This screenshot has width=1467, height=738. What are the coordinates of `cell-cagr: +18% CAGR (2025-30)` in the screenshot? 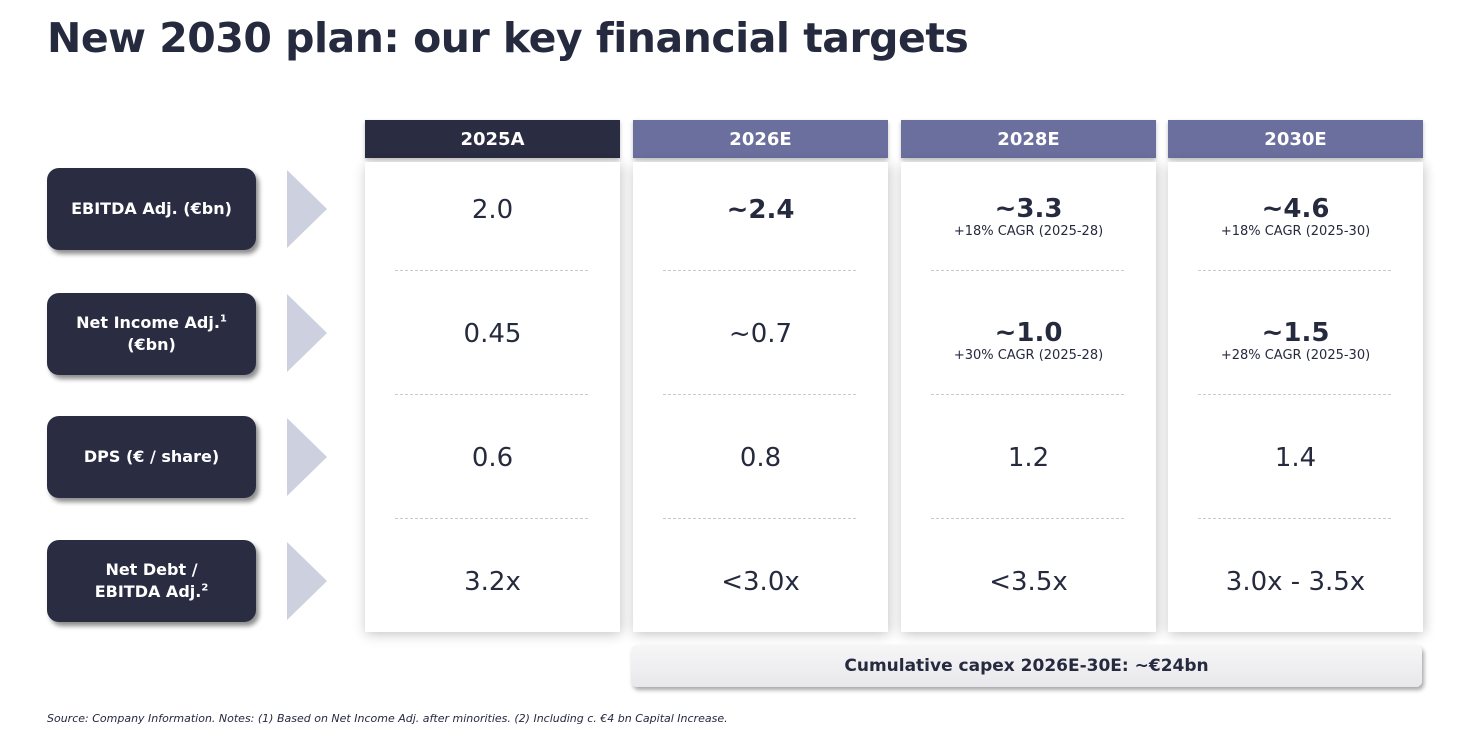 It's located at (1295, 231).